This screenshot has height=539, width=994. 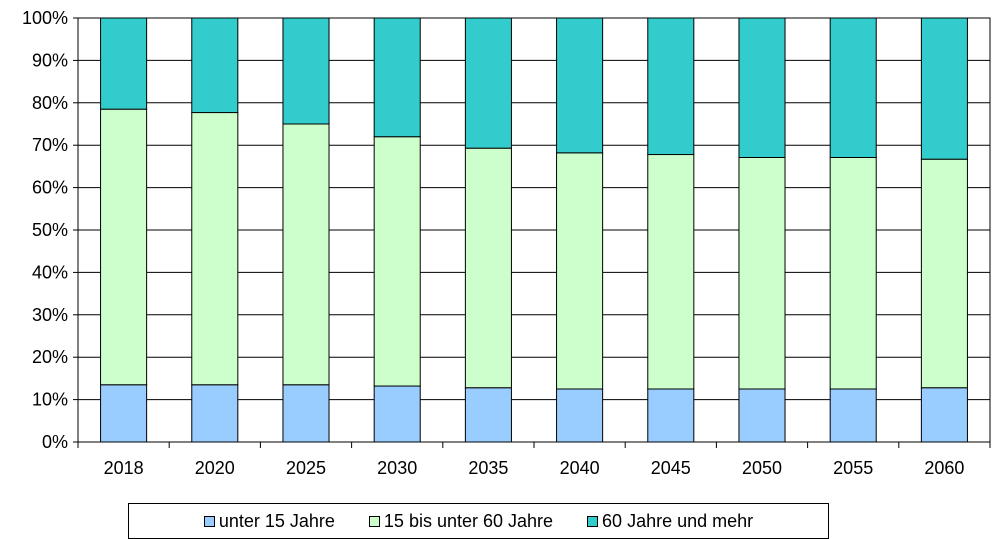 What do you see at coordinates (944, 468) in the screenshot?
I see `x-tick-label: 2060` at bounding box center [944, 468].